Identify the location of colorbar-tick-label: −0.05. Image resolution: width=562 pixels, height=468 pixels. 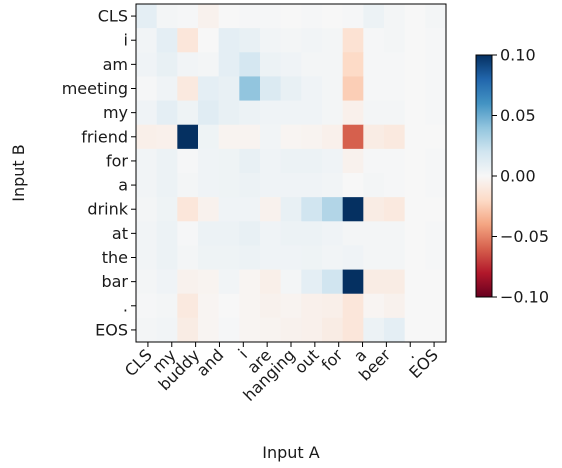
(524, 236).